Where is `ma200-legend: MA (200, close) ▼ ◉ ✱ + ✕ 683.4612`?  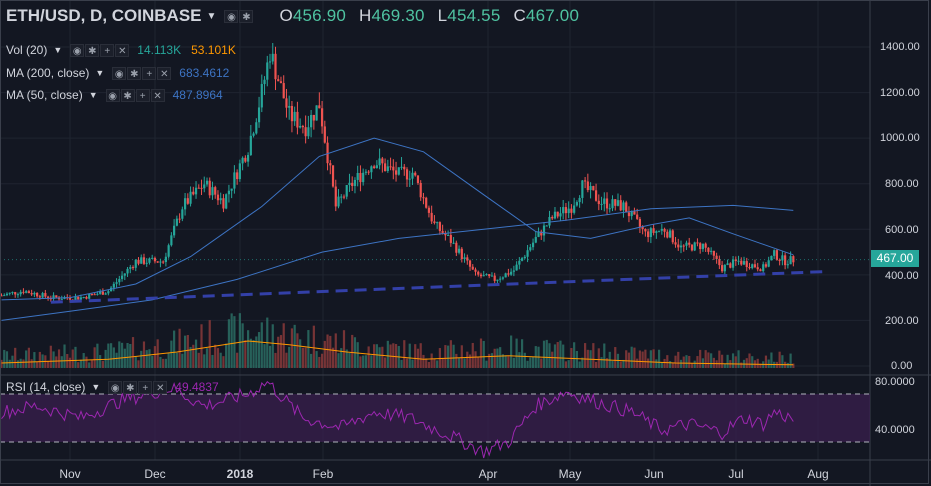 ma200-legend: MA (200, close) ▼ ◉ ✱ + ✕ 683.4612 is located at coordinates (117, 73).